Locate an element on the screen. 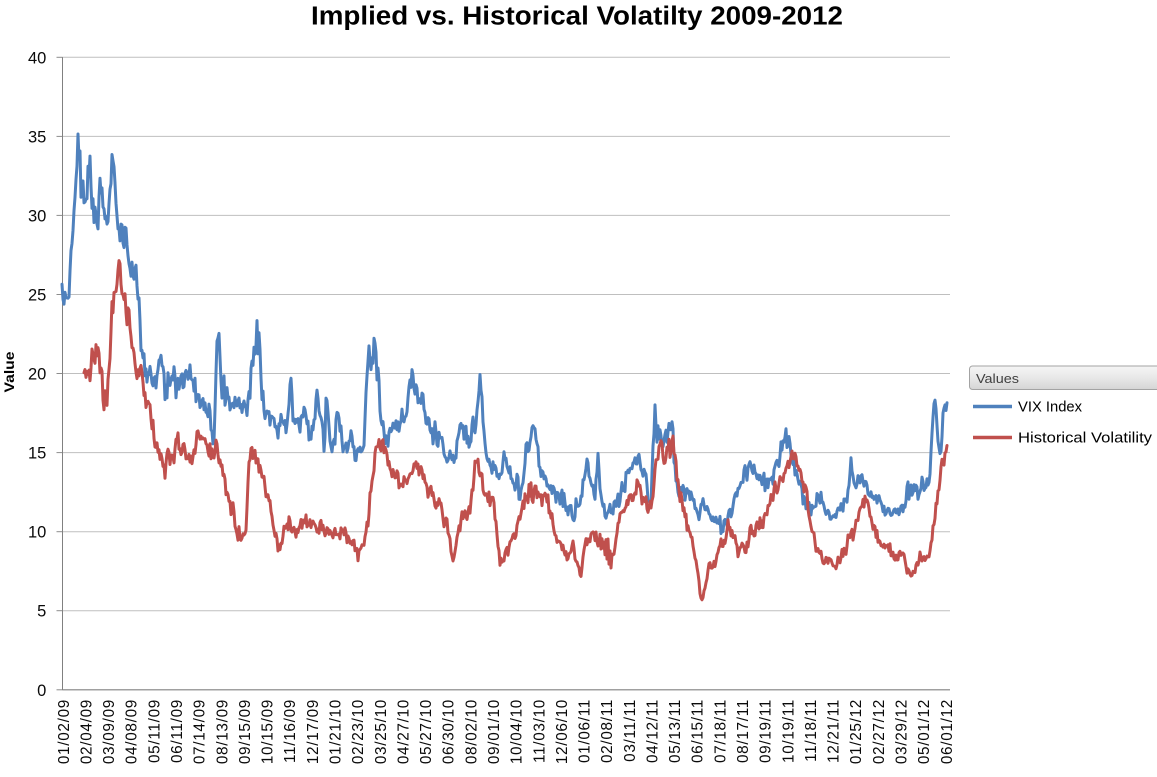 The width and height of the screenshot is (1157, 777). svg-text: 06/15/11 is located at coordinates (698, 731).